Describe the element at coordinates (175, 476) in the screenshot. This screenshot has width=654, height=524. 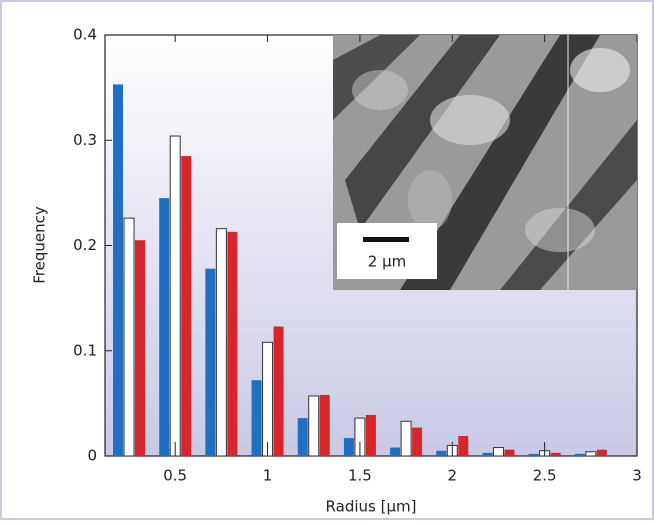
I see `x-tick-label: 0.5` at that location.